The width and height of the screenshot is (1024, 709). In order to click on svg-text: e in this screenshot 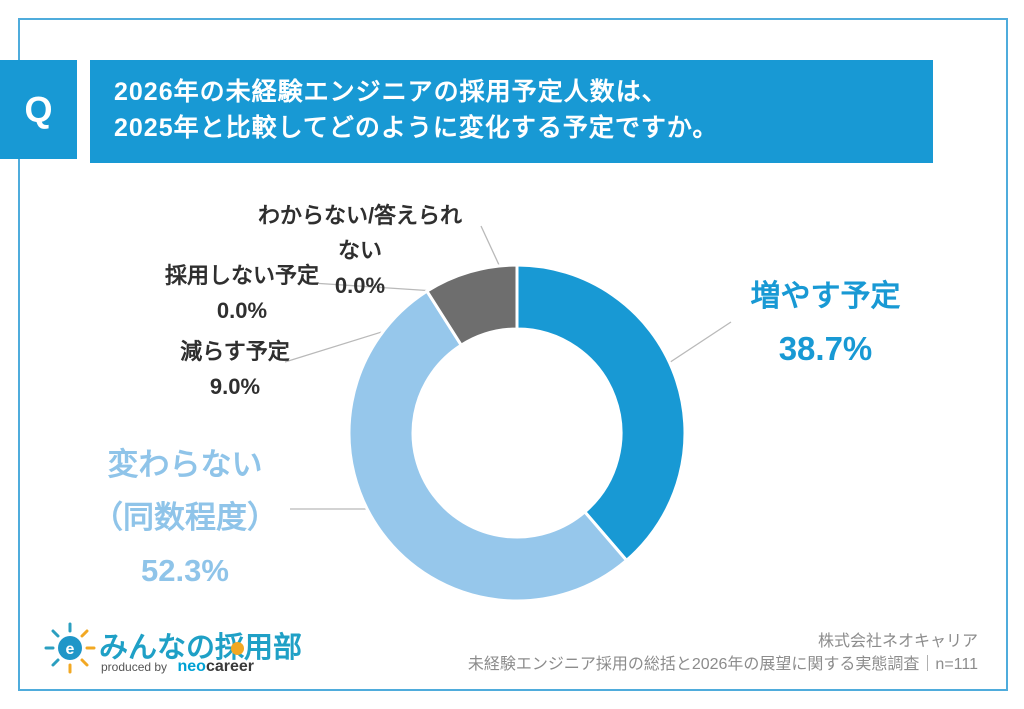, I will do `click(70, 649)`.